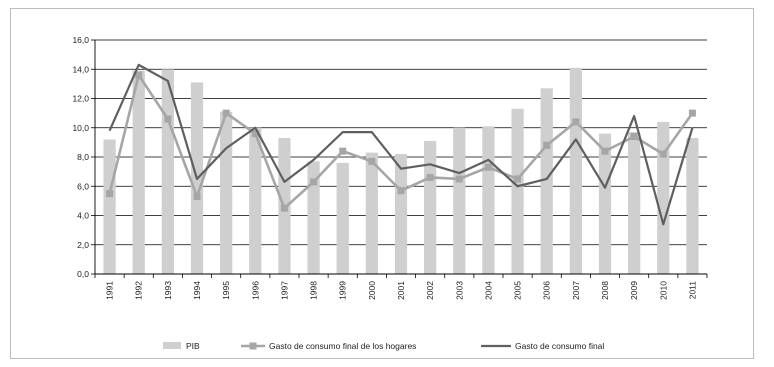 The width and height of the screenshot is (774, 367). I want to click on y-tick-label: 0,0, so click(83, 274).